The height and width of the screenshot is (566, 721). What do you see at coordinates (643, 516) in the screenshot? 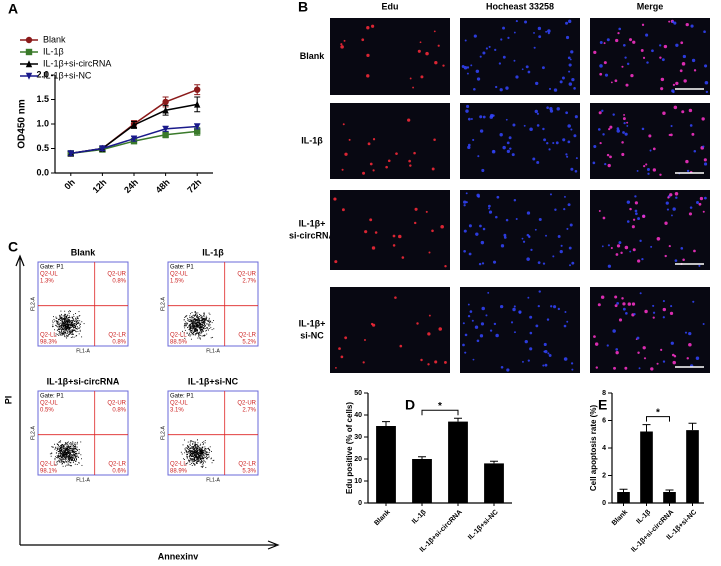
I see `x-tick-label: IL-1β` at bounding box center [643, 516].